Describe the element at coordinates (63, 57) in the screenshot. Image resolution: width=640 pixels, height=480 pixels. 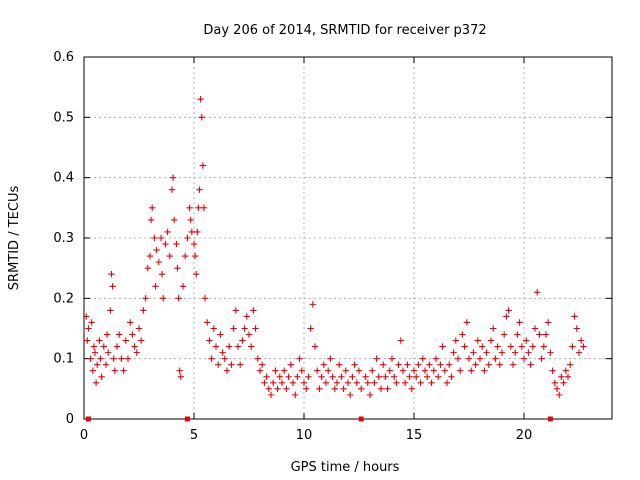
I see `y-tick-label: 0.6` at that location.